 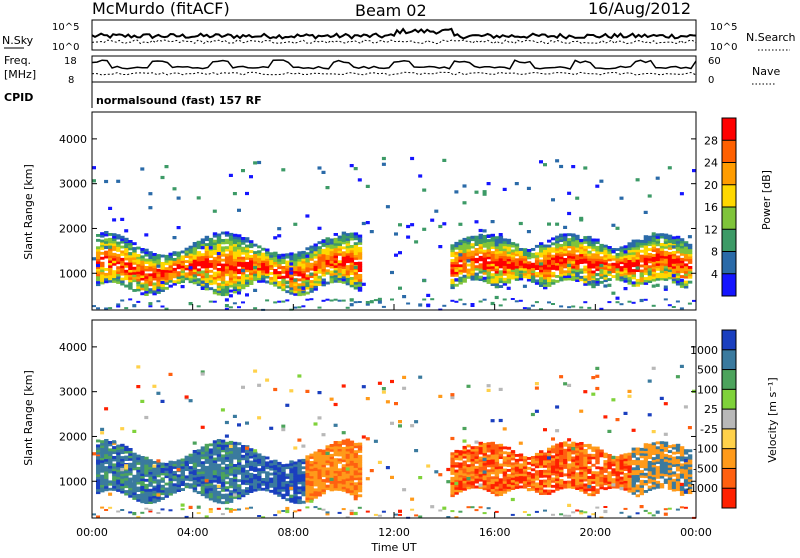 What do you see at coordinates (394, 42) in the screenshot?
I see `nsearch-trace` at bounding box center [394, 42].